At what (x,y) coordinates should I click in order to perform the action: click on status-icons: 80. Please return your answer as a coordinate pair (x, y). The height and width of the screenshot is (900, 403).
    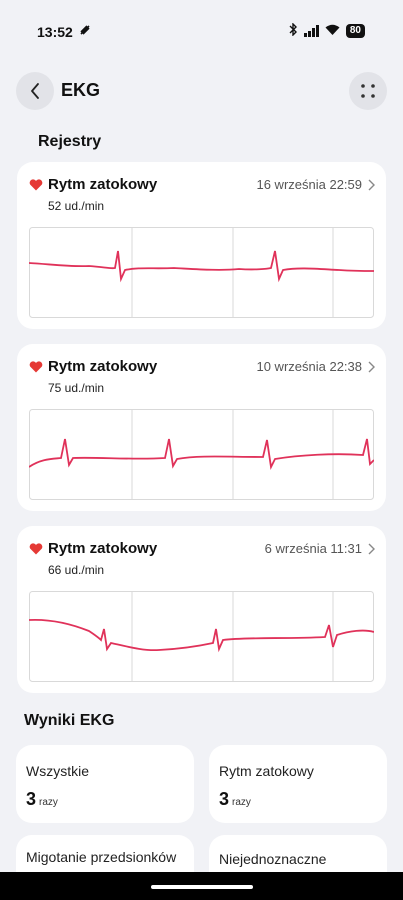
    Looking at the image, I should click on (327, 30).